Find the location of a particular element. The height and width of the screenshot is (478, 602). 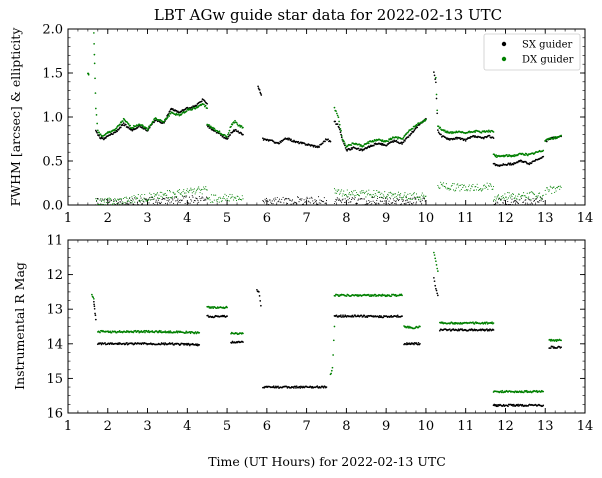

bottom-y-tick-label: 16 is located at coordinates (54, 414).